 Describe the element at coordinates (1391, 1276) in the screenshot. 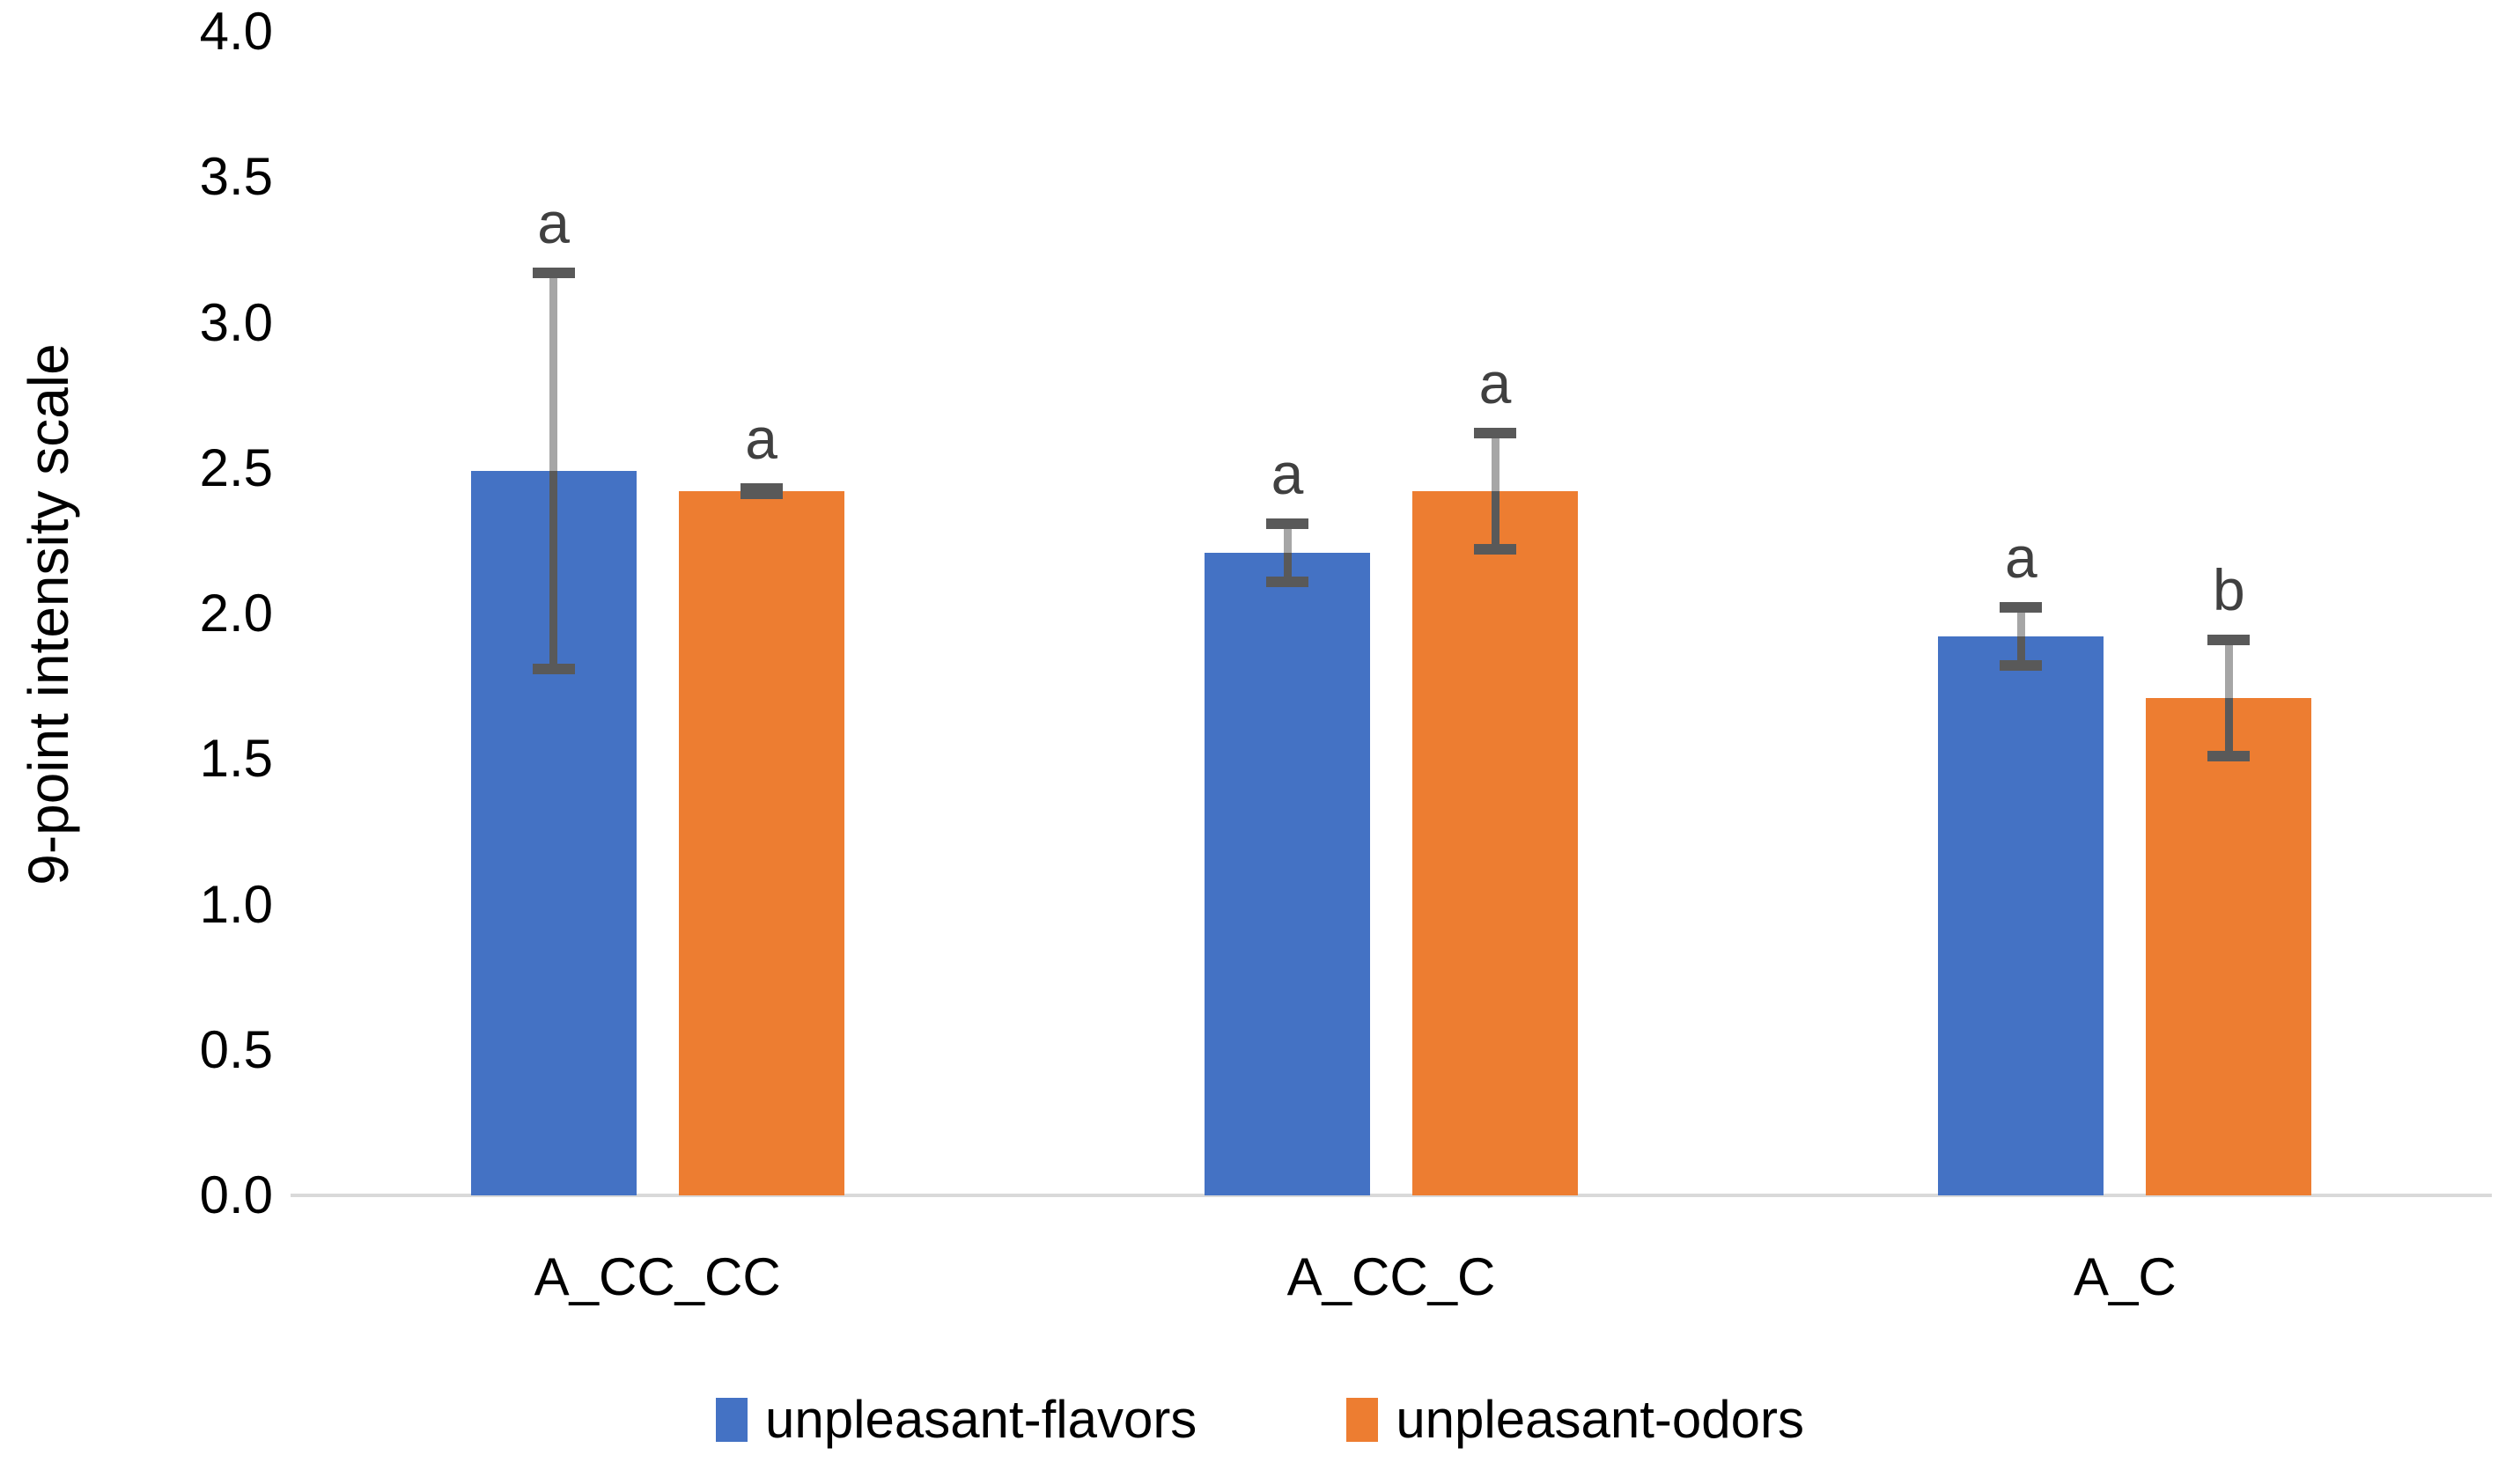

I see `x-axis-label: A_CC_C` at that location.